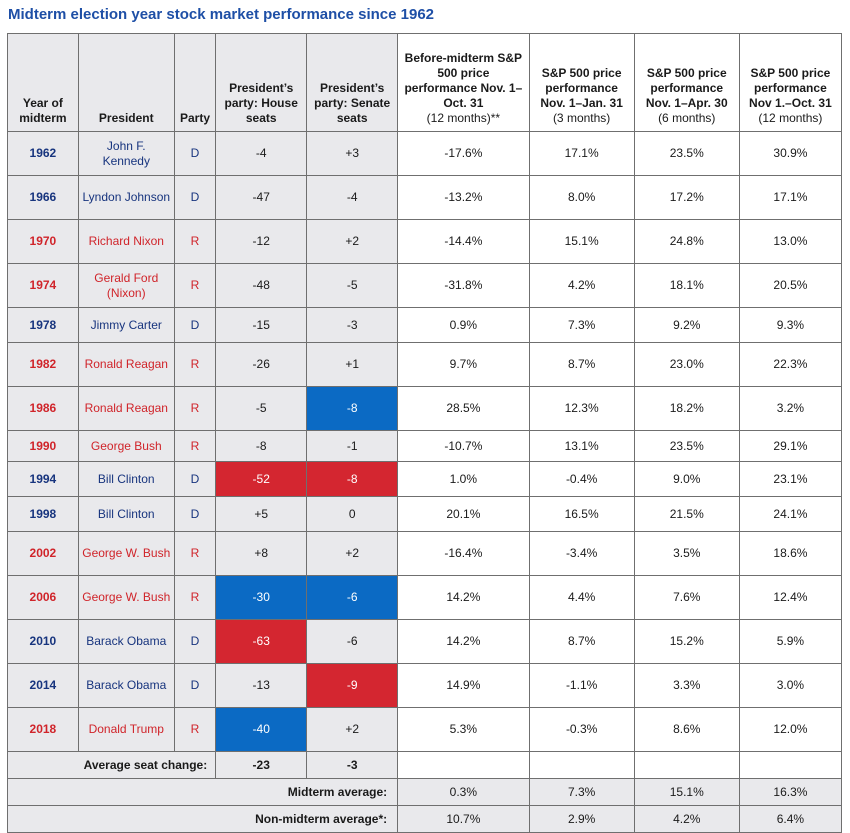 The image size is (850, 833). Describe the element at coordinates (686, 241) in the screenshot. I see `six-month-cell: 24.8%` at that location.